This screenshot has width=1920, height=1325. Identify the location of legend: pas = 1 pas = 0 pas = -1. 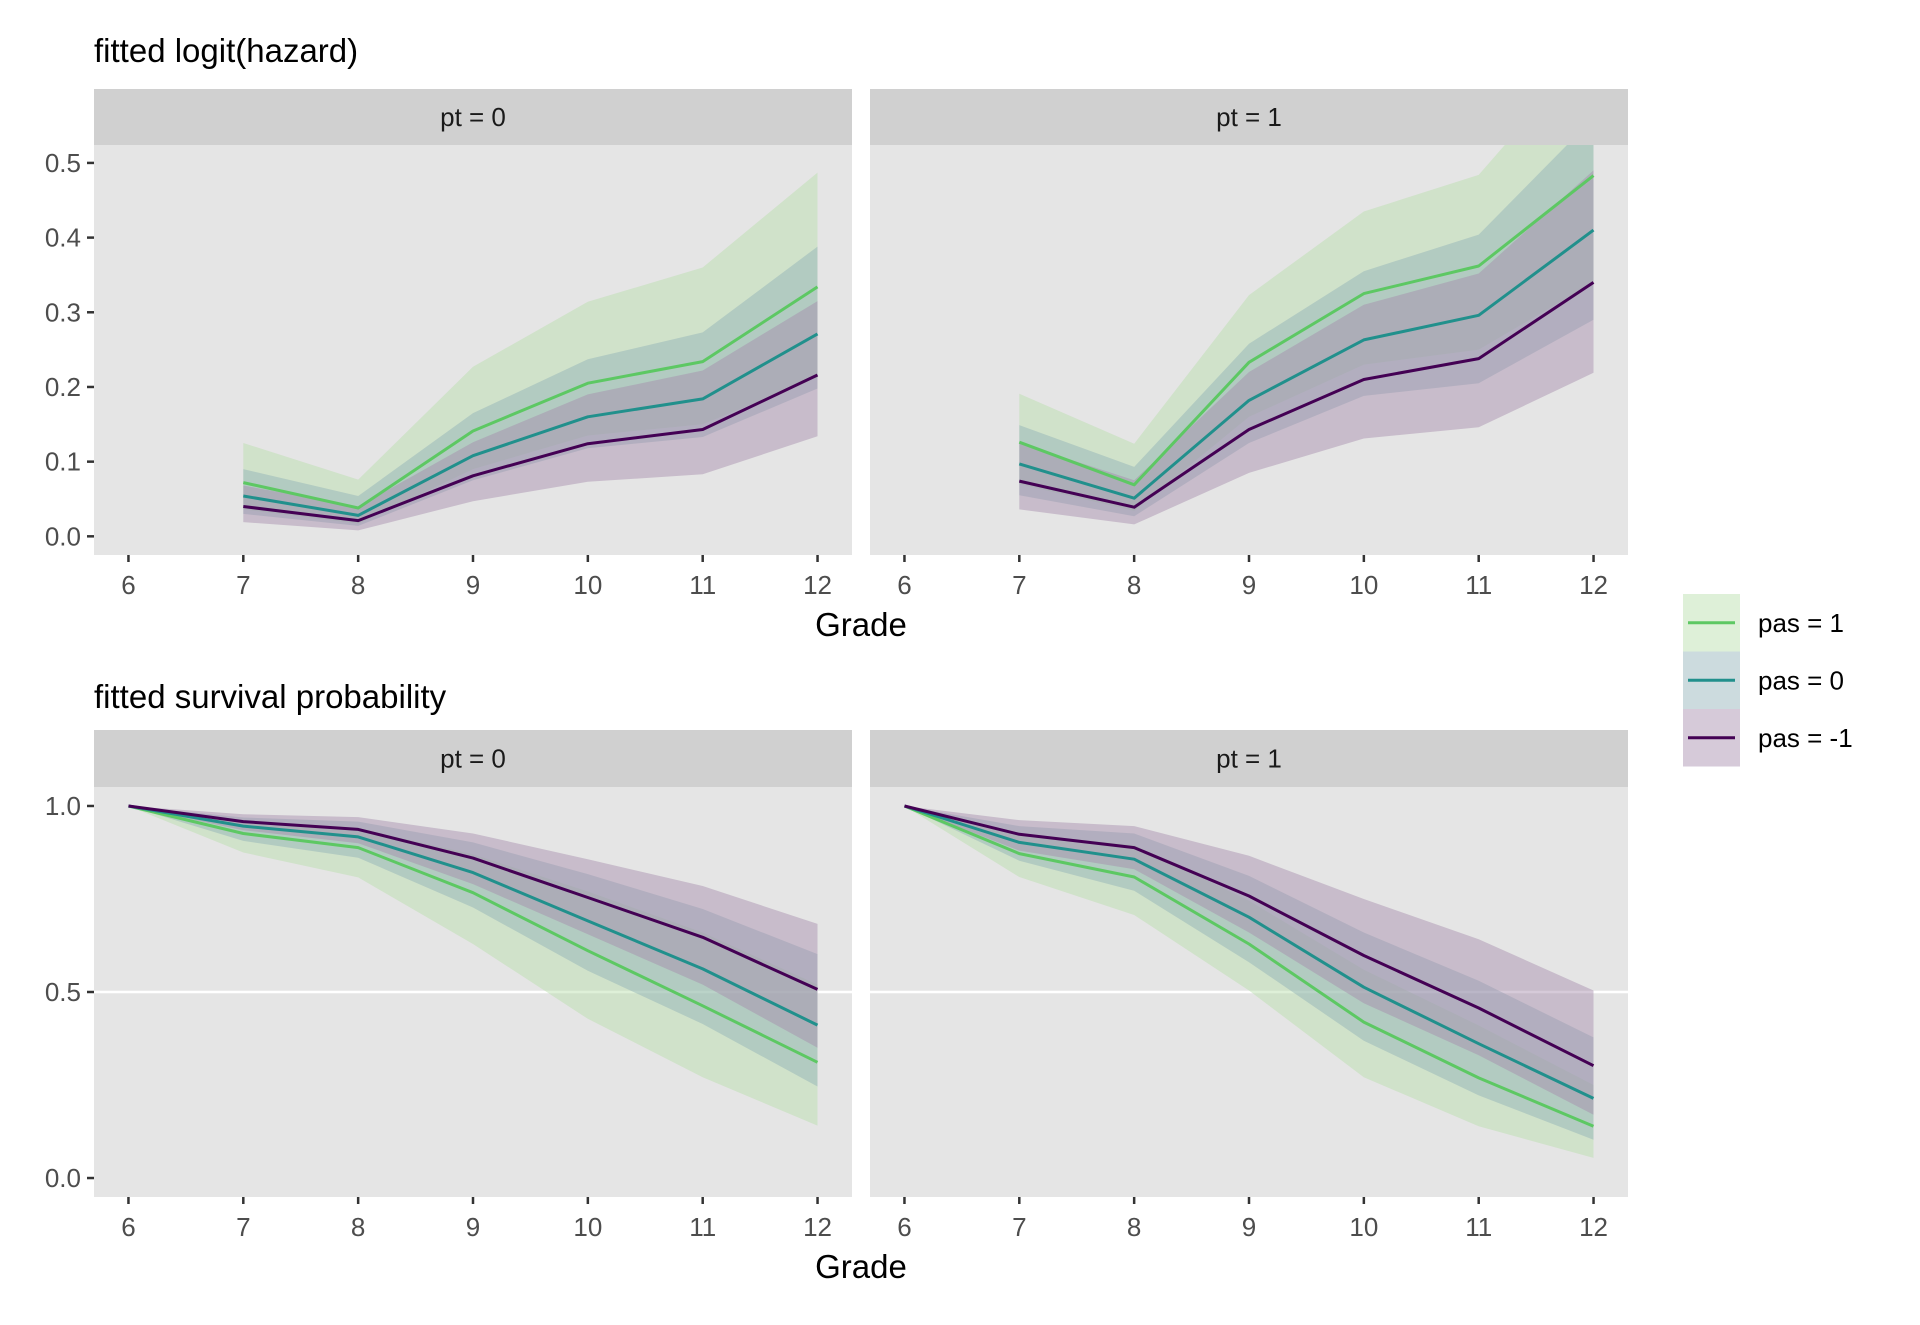
(1768, 680).